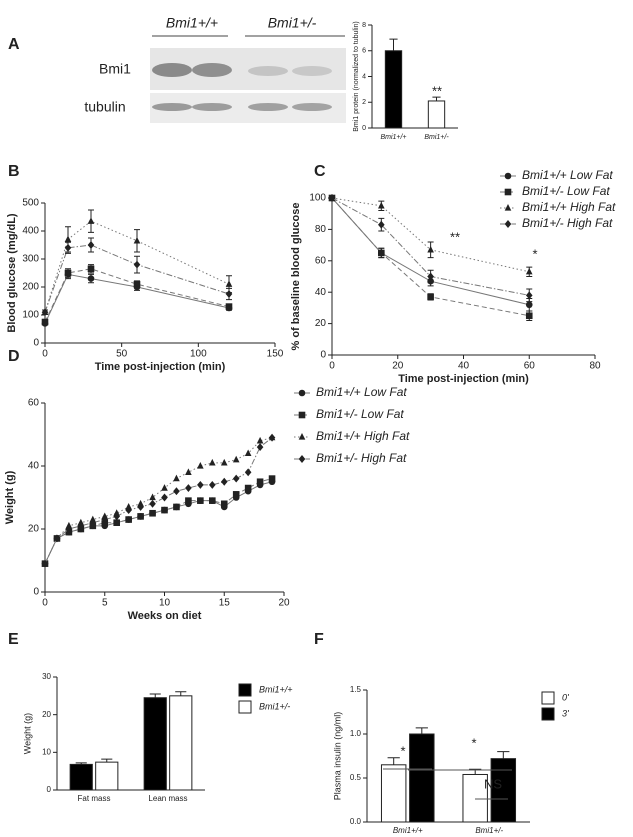  I want to click on x-tick-label: Bmi1+/+, so click(408, 830).